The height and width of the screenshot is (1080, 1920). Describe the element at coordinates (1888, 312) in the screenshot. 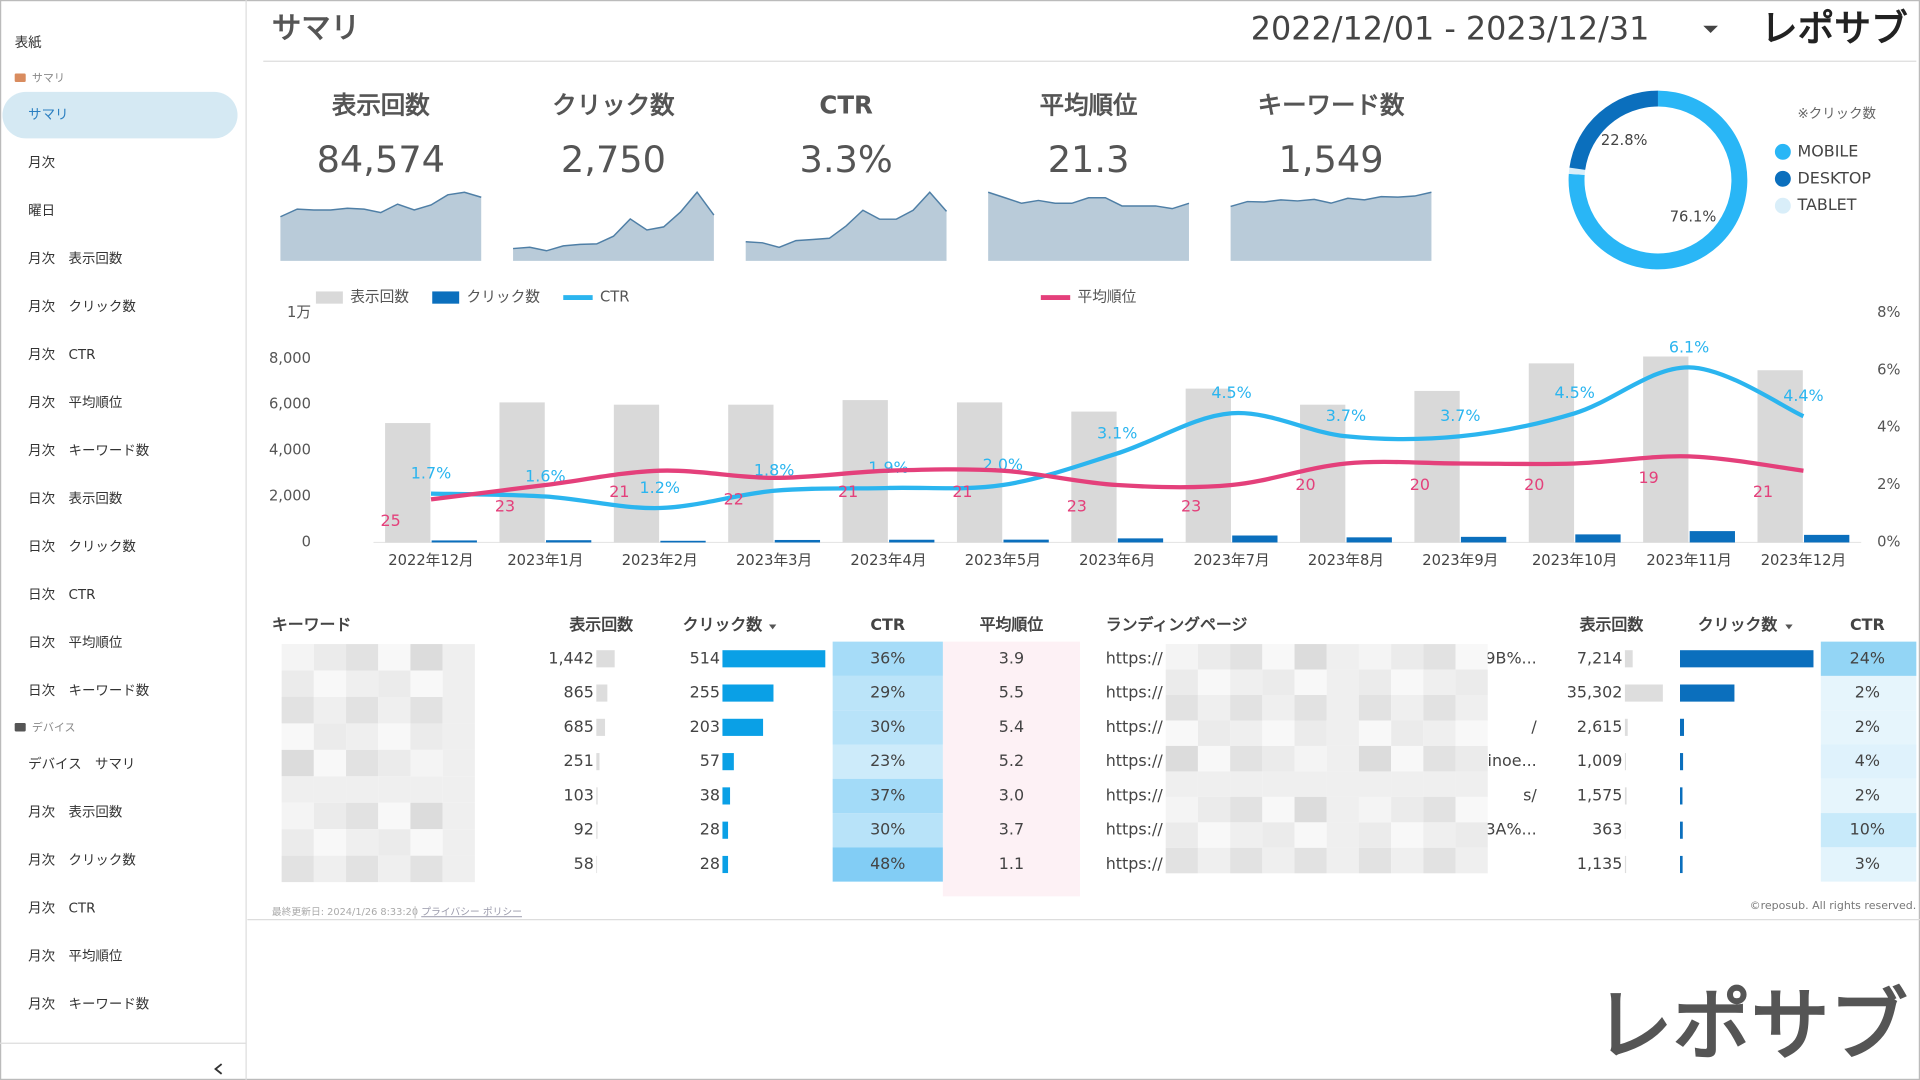

I see `y2-tick-label: 8%` at that location.